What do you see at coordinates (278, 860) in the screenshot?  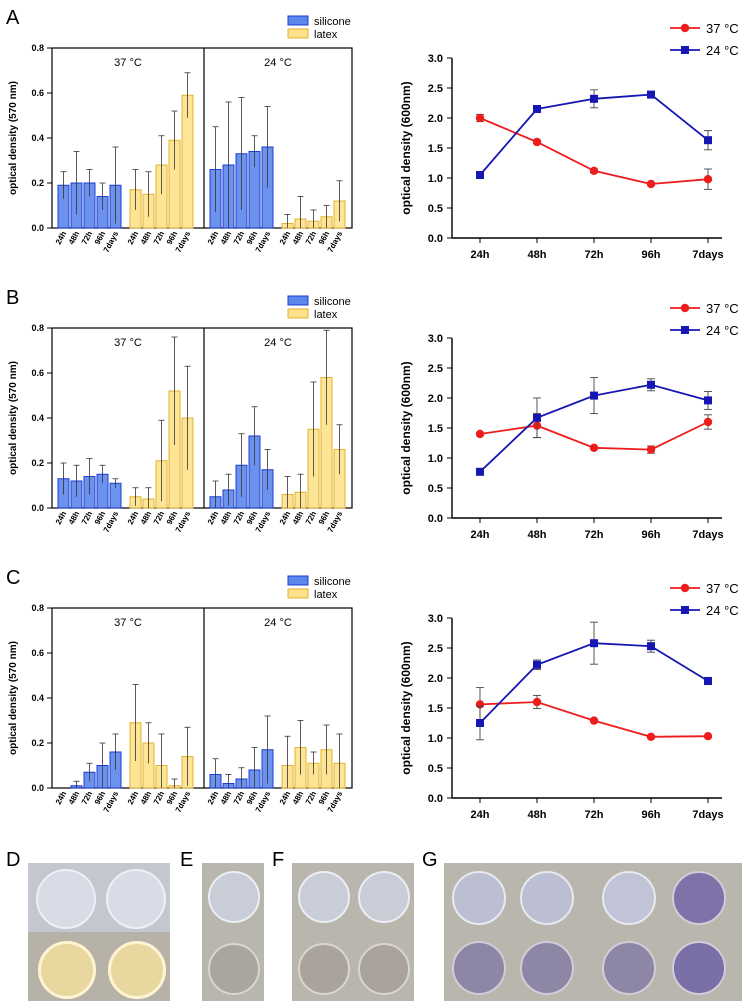 I see `panel-label-f: F` at bounding box center [278, 860].